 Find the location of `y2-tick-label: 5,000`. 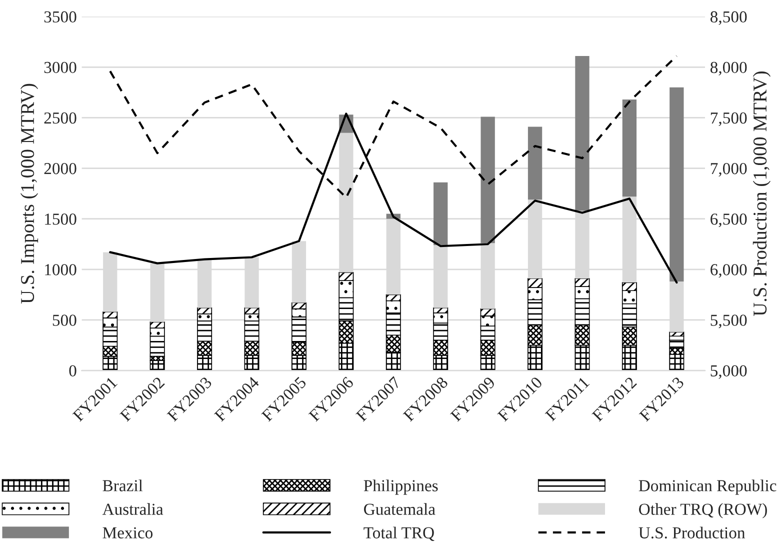

y2-tick-label: 5,000 is located at coordinates (728, 372).